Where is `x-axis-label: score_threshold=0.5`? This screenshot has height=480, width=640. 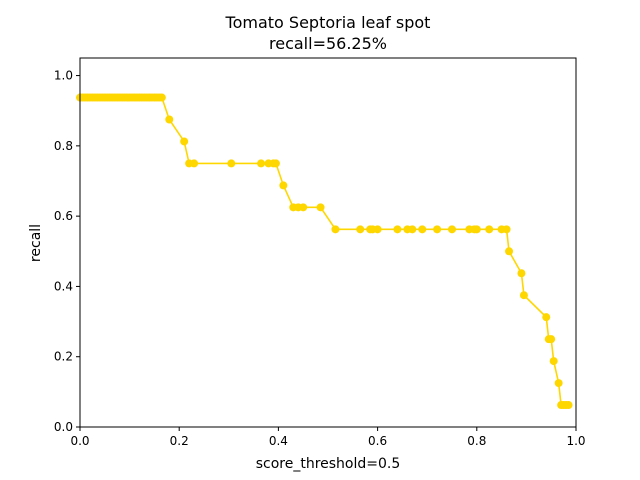 x-axis-label: score_threshold=0.5 is located at coordinates (328, 464).